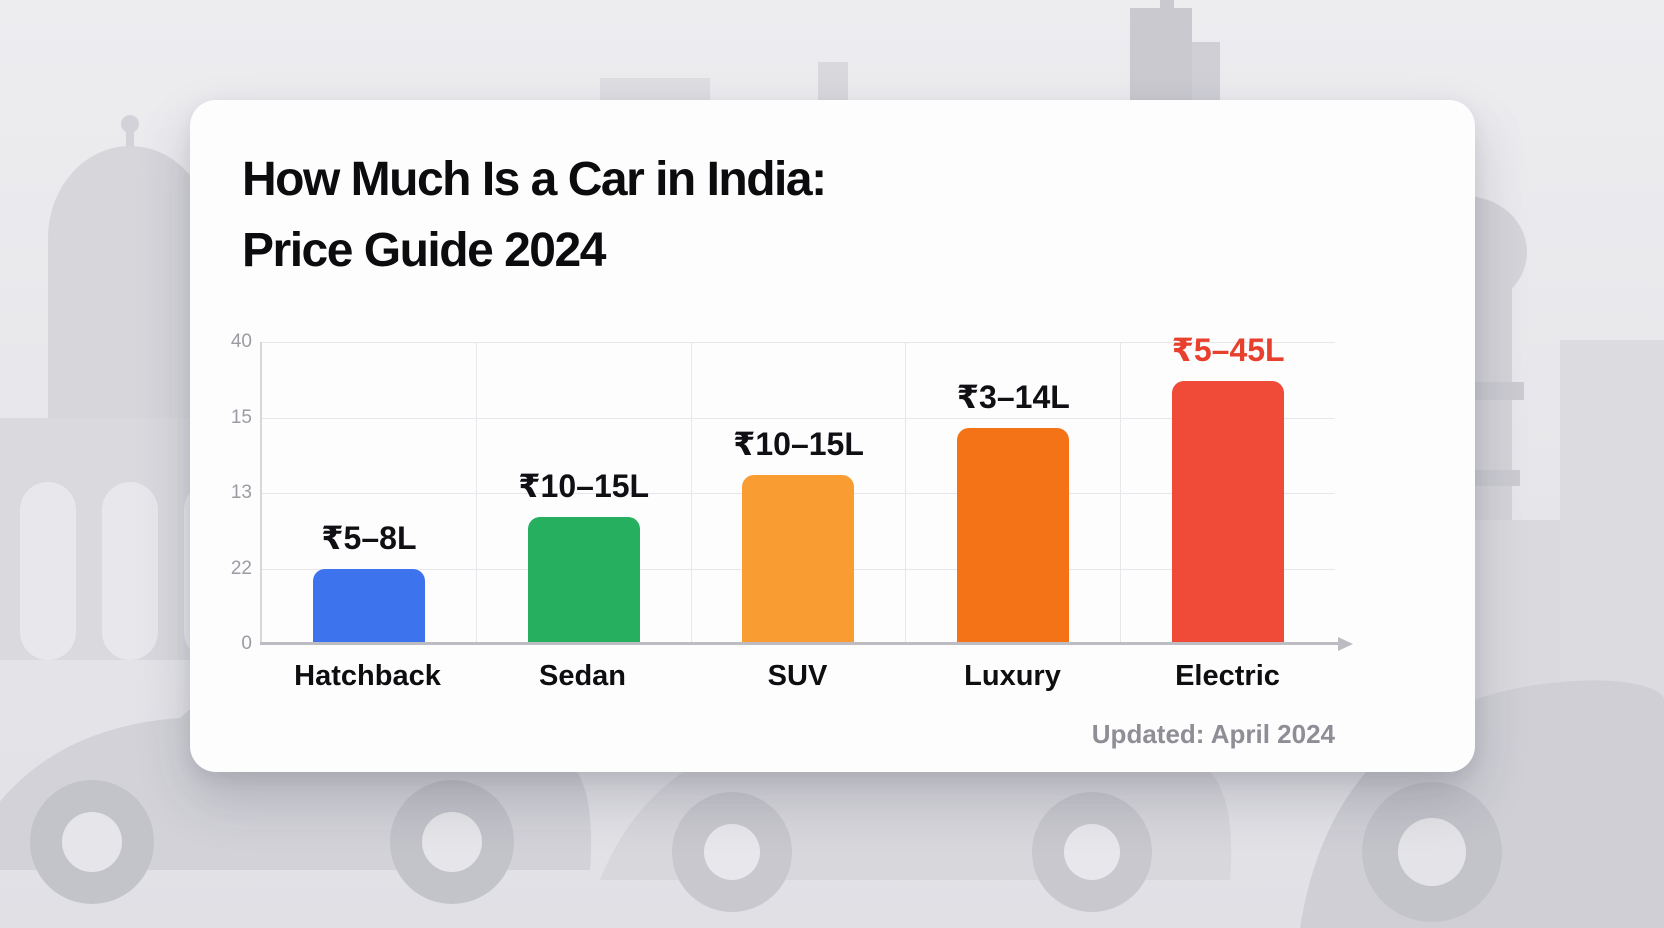 The width and height of the screenshot is (1664, 928). What do you see at coordinates (241, 417) in the screenshot?
I see `y-tick-label: 15` at bounding box center [241, 417].